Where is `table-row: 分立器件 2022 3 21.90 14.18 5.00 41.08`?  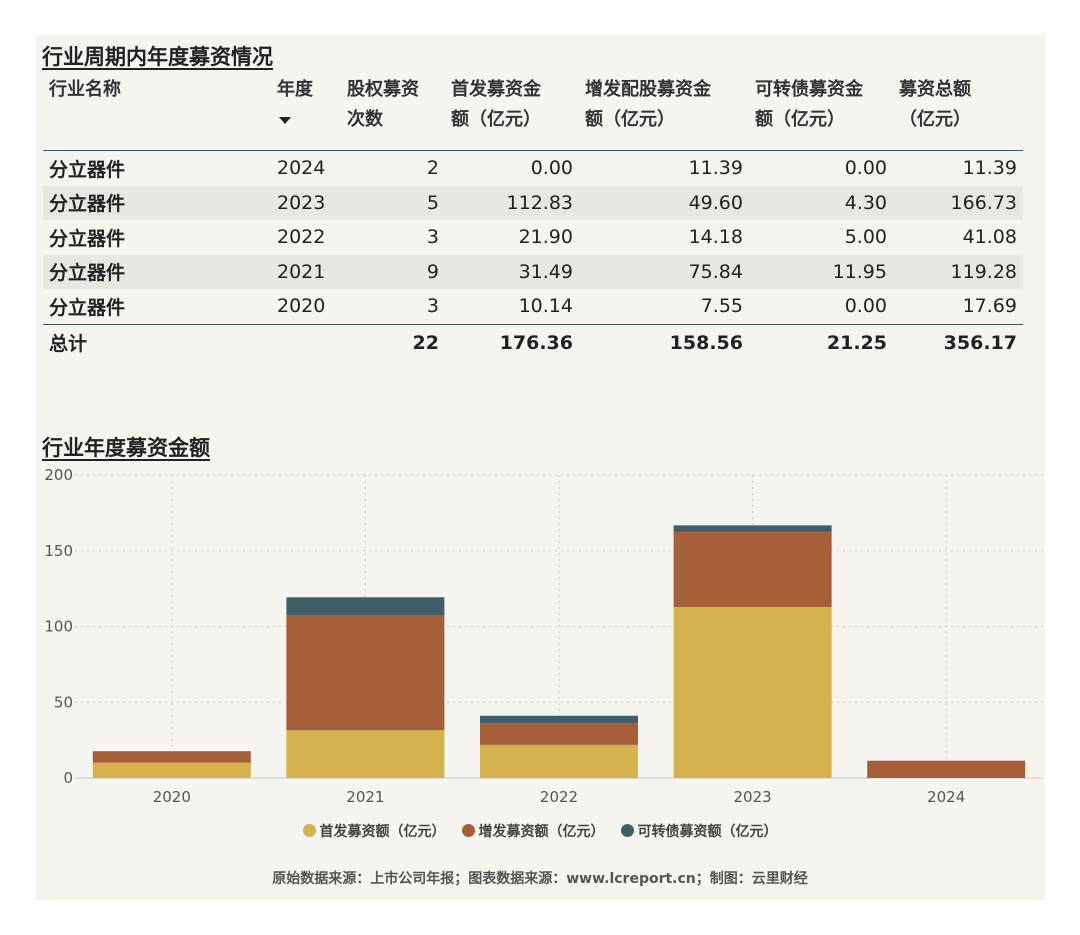 table-row: 分立器件 2022 3 21.90 14.18 5.00 41.08 is located at coordinates (533, 237).